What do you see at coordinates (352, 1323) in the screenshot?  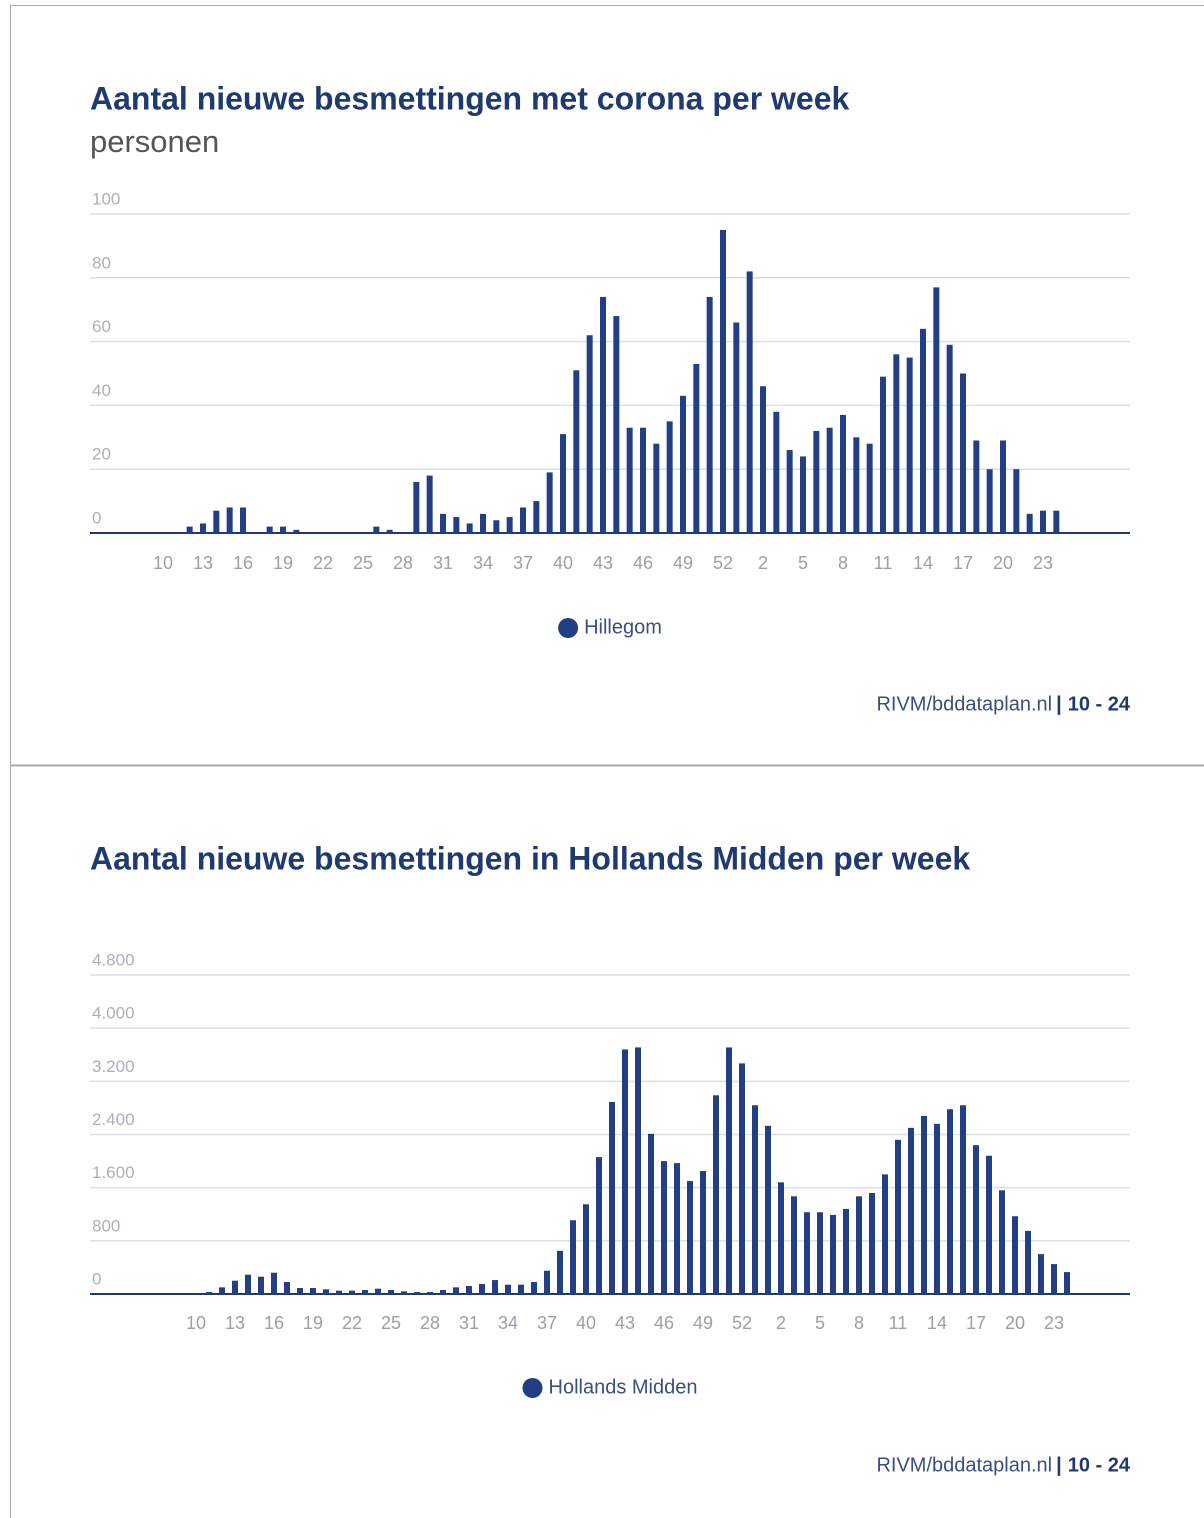 I see `x-tick-label: 22` at bounding box center [352, 1323].